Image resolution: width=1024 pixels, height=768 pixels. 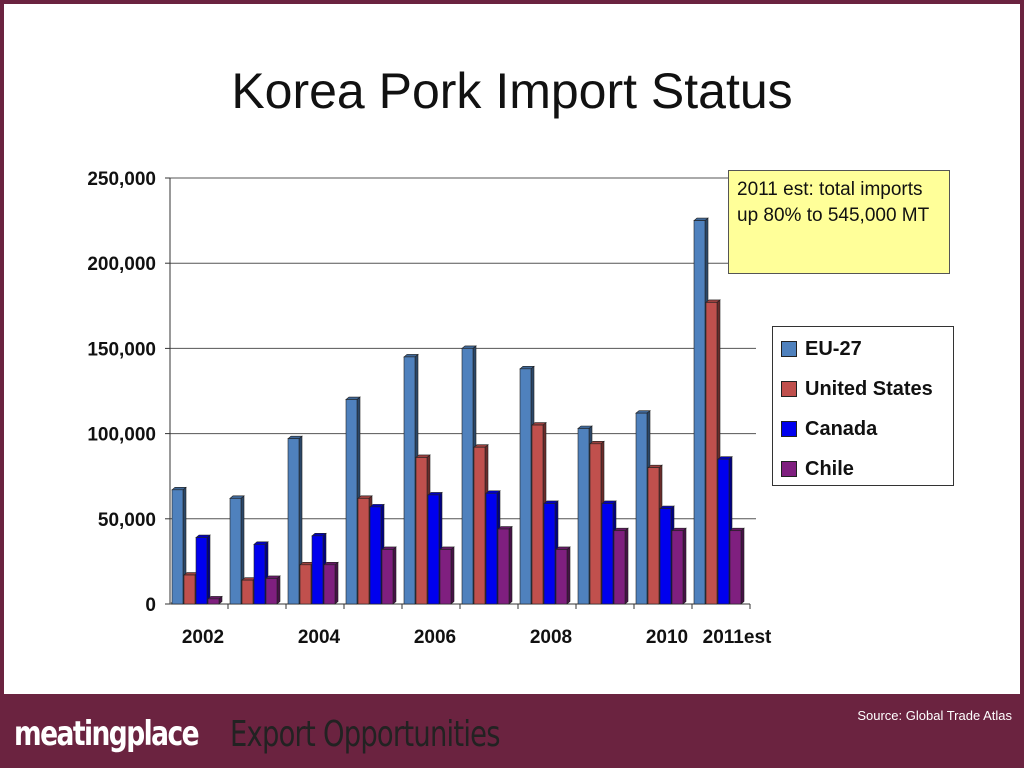 What do you see at coordinates (409, 480) in the screenshot?
I see `bar-eu-27-2006` at bounding box center [409, 480].